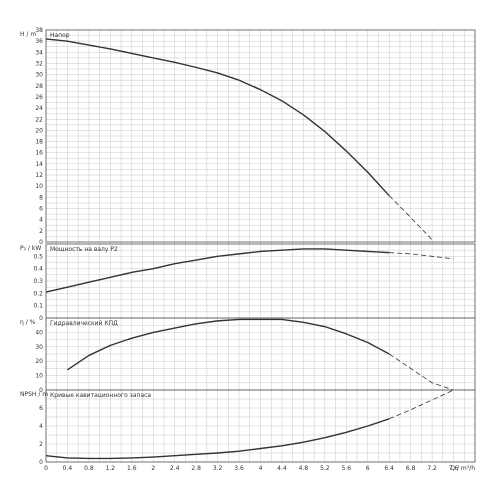 Image resolution: width=500 pixels, height=500 pixels. Describe the element at coordinates (111, 468) in the screenshot. I see `x-tick-label: 1.2` at that location.